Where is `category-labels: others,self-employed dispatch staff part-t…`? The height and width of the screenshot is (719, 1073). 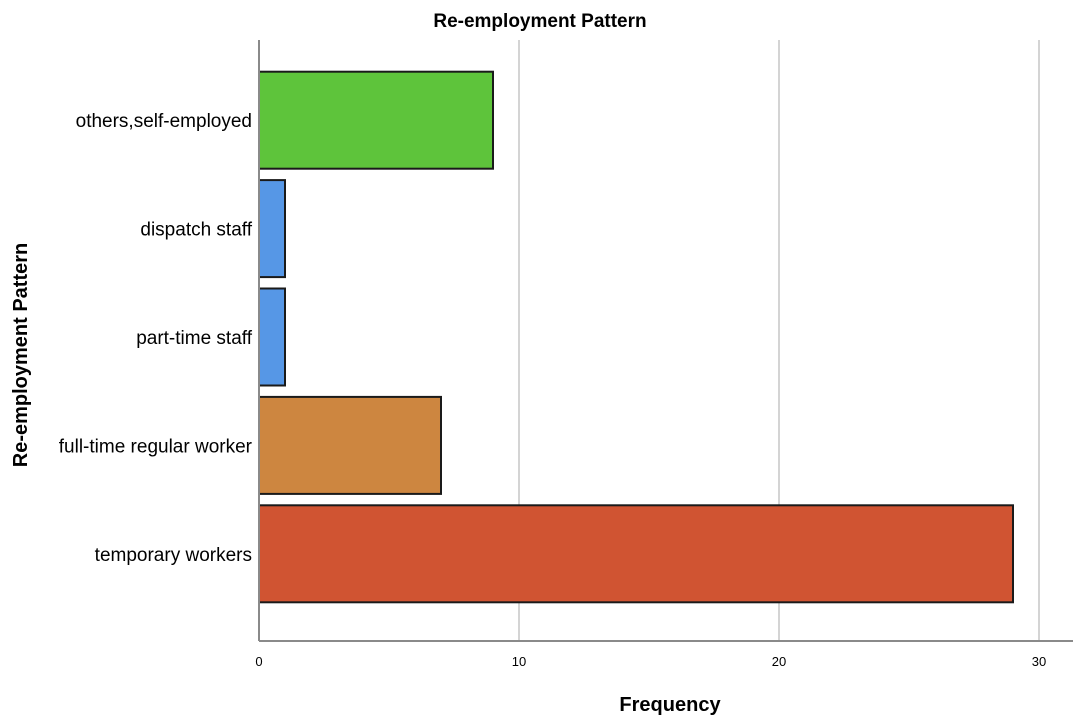
category-labels: others,self-employed dispatch staff part-t… is located at coordinates (156, 338).